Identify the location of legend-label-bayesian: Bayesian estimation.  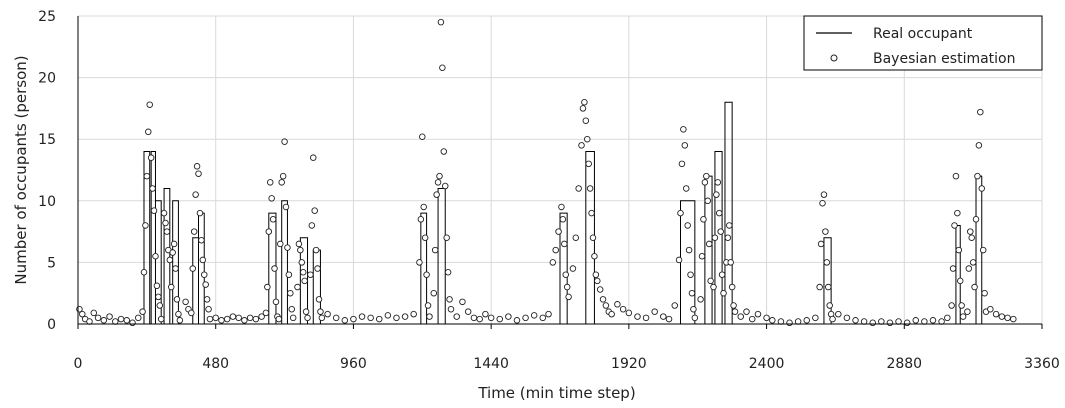
(944, 59).